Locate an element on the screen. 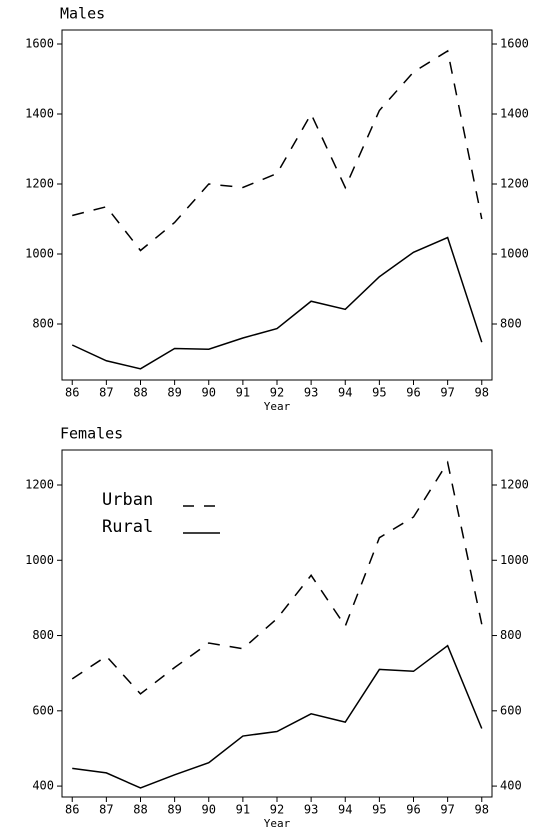 This screenshot has width=548, height=839. y-tick-label: 1400 is located at coordinates (39, 114).